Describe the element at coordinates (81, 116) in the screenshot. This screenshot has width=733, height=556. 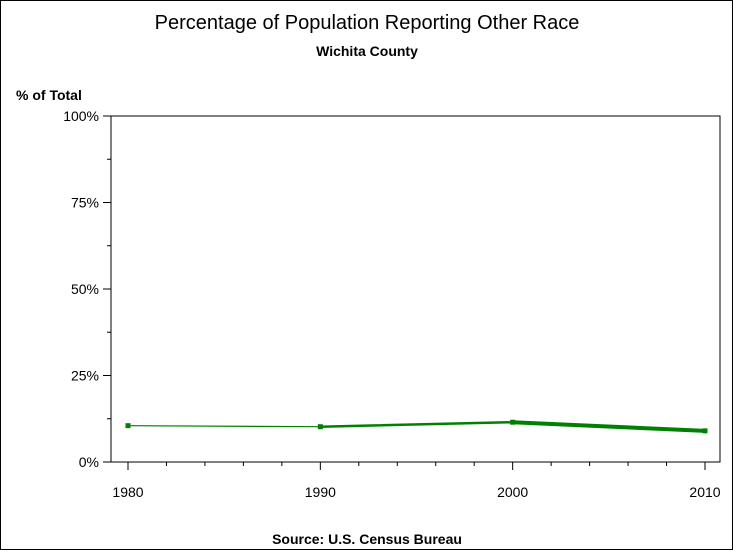
I see `y-tick-label: 100%` at that location.